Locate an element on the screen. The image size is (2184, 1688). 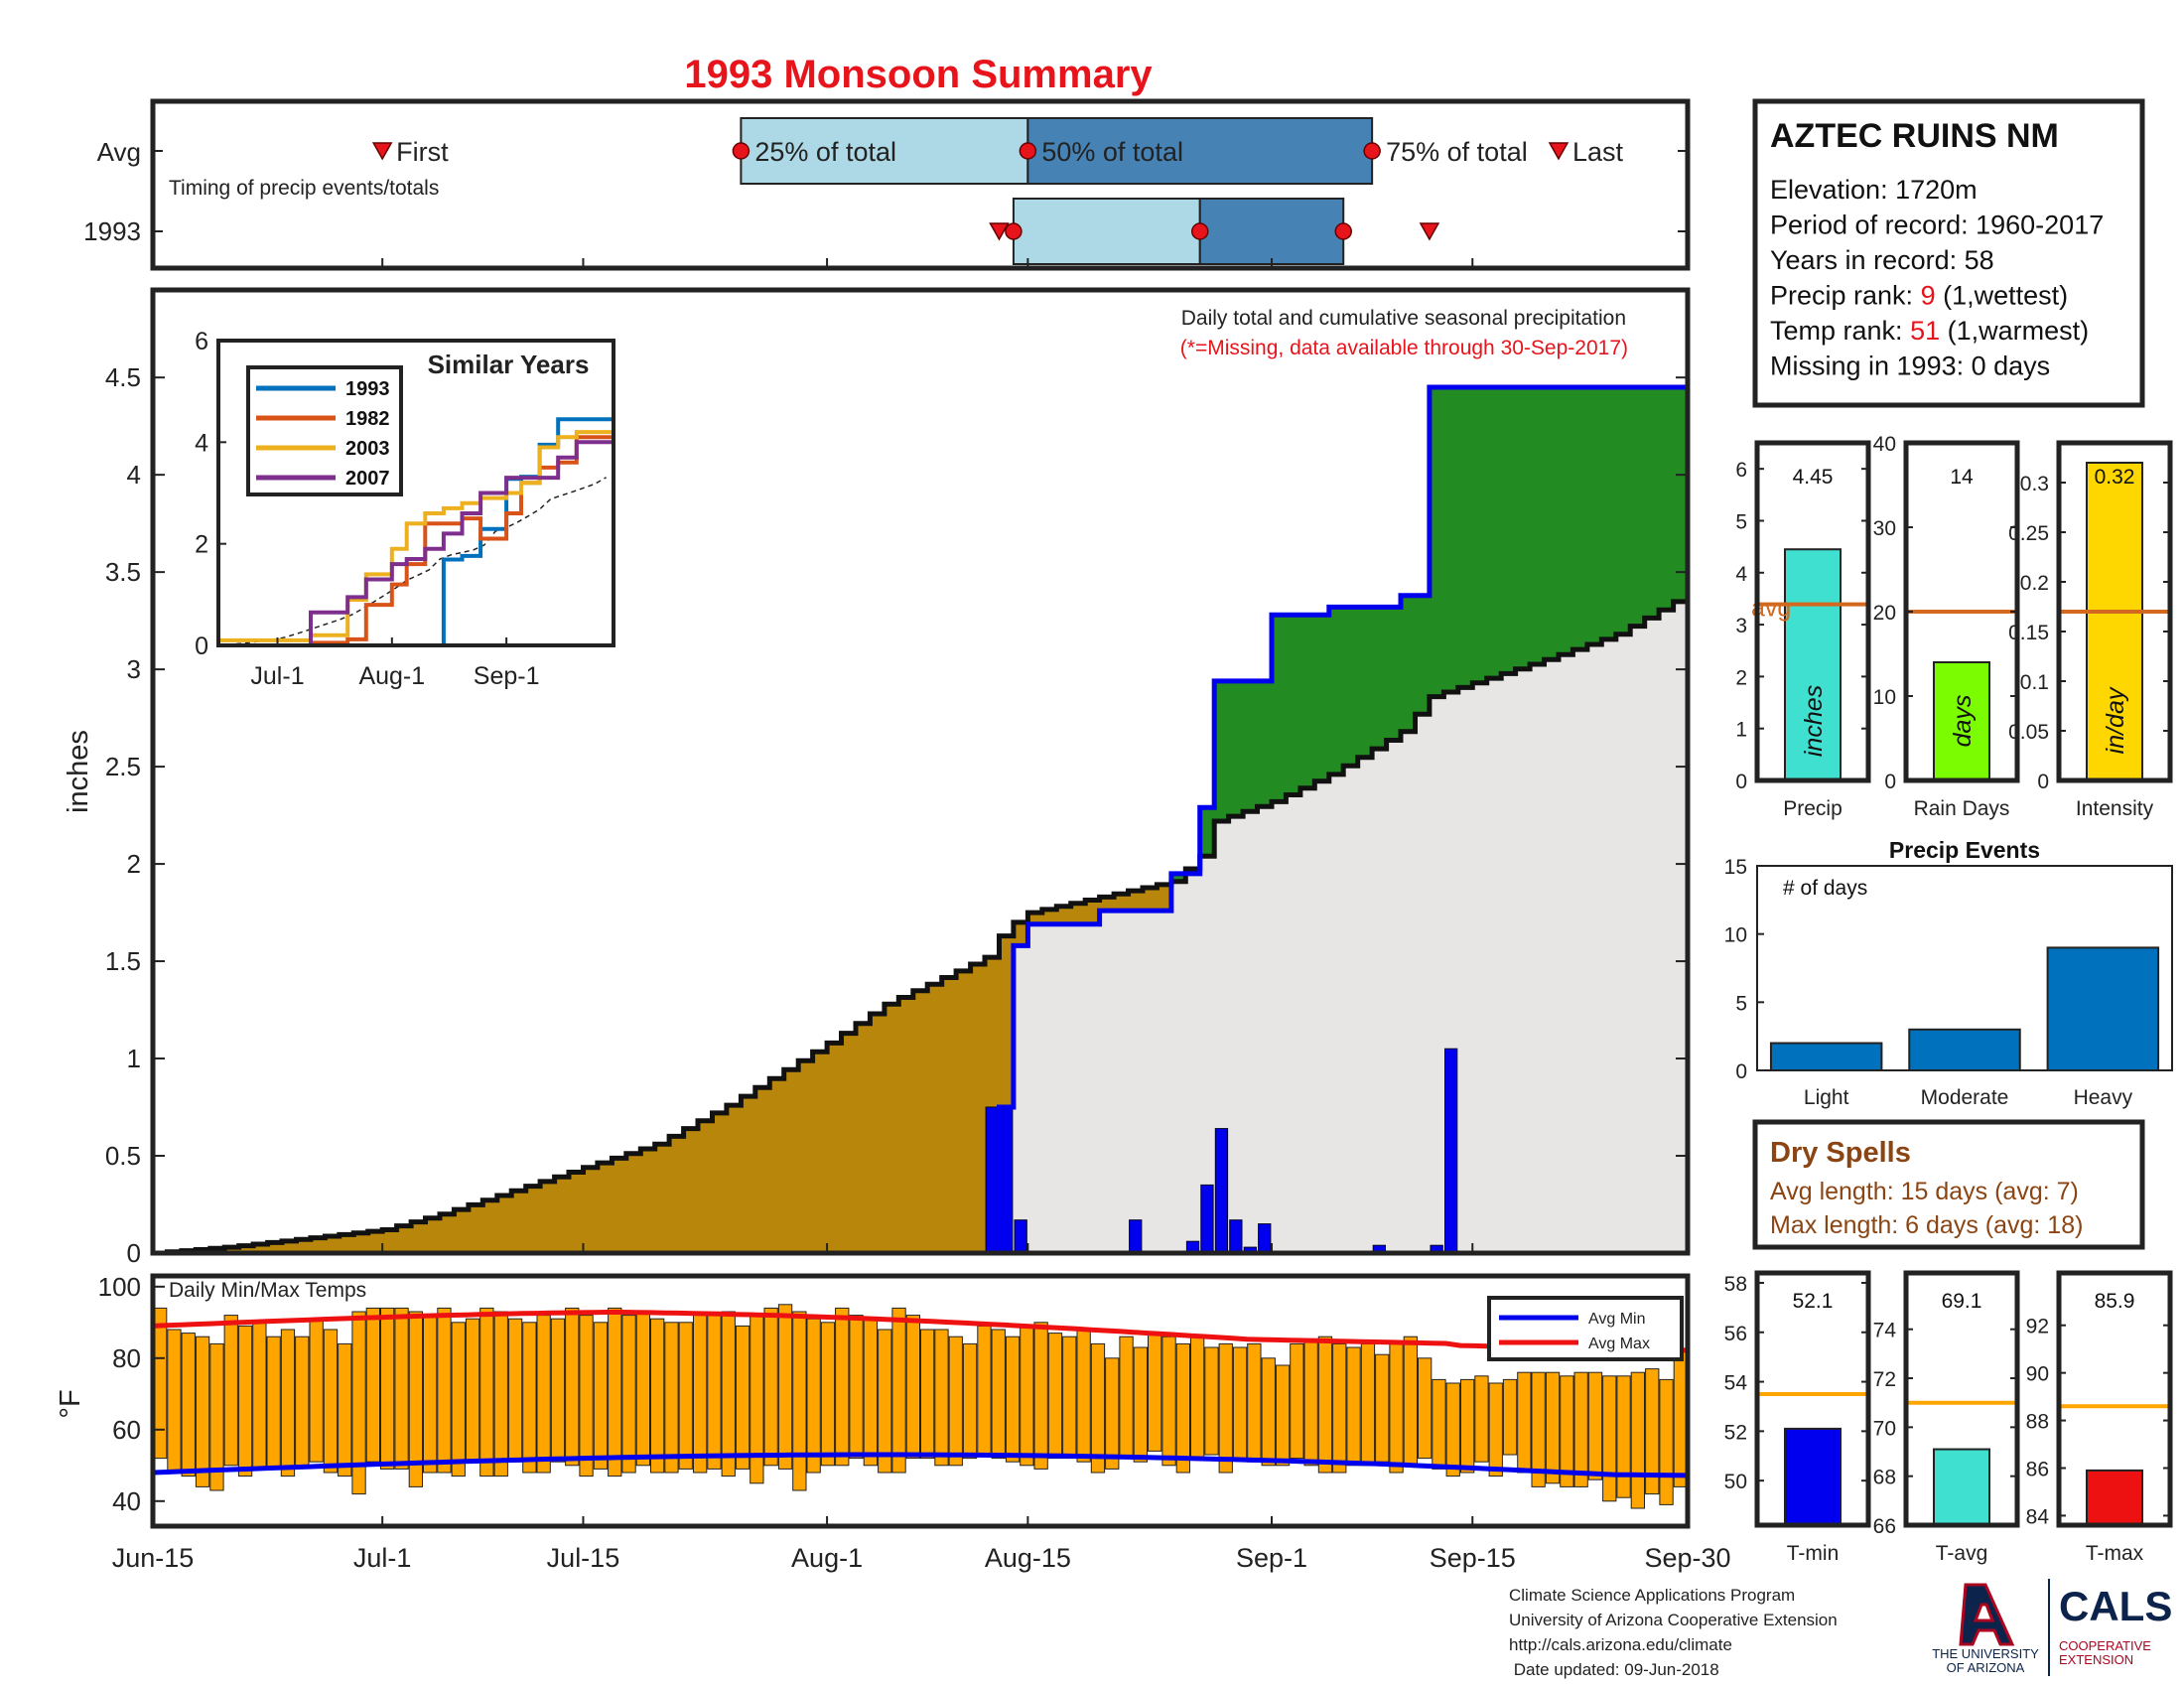
panel-value-label: 85.9 is located at coordinates (2115, 1301).